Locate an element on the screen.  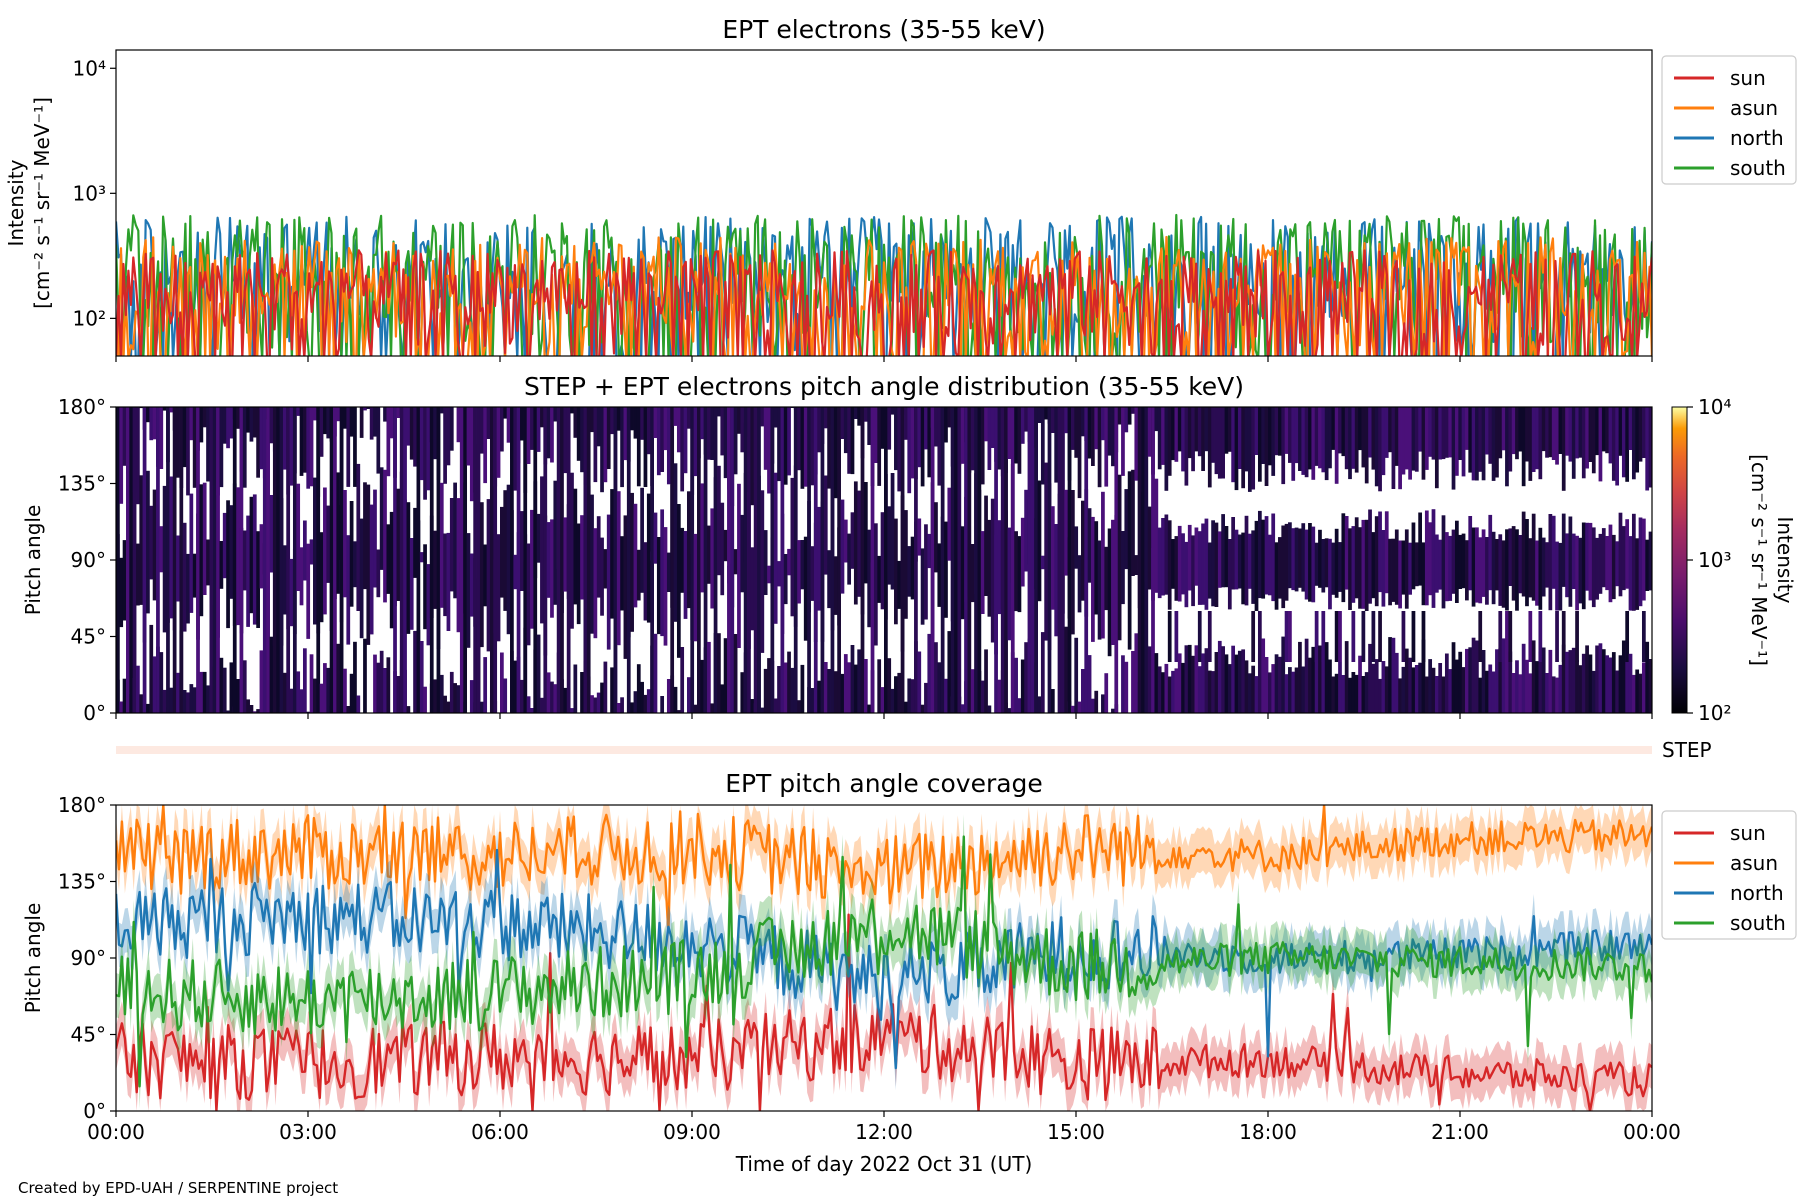
coverage-line-asun is located at coordinates (884, 869).